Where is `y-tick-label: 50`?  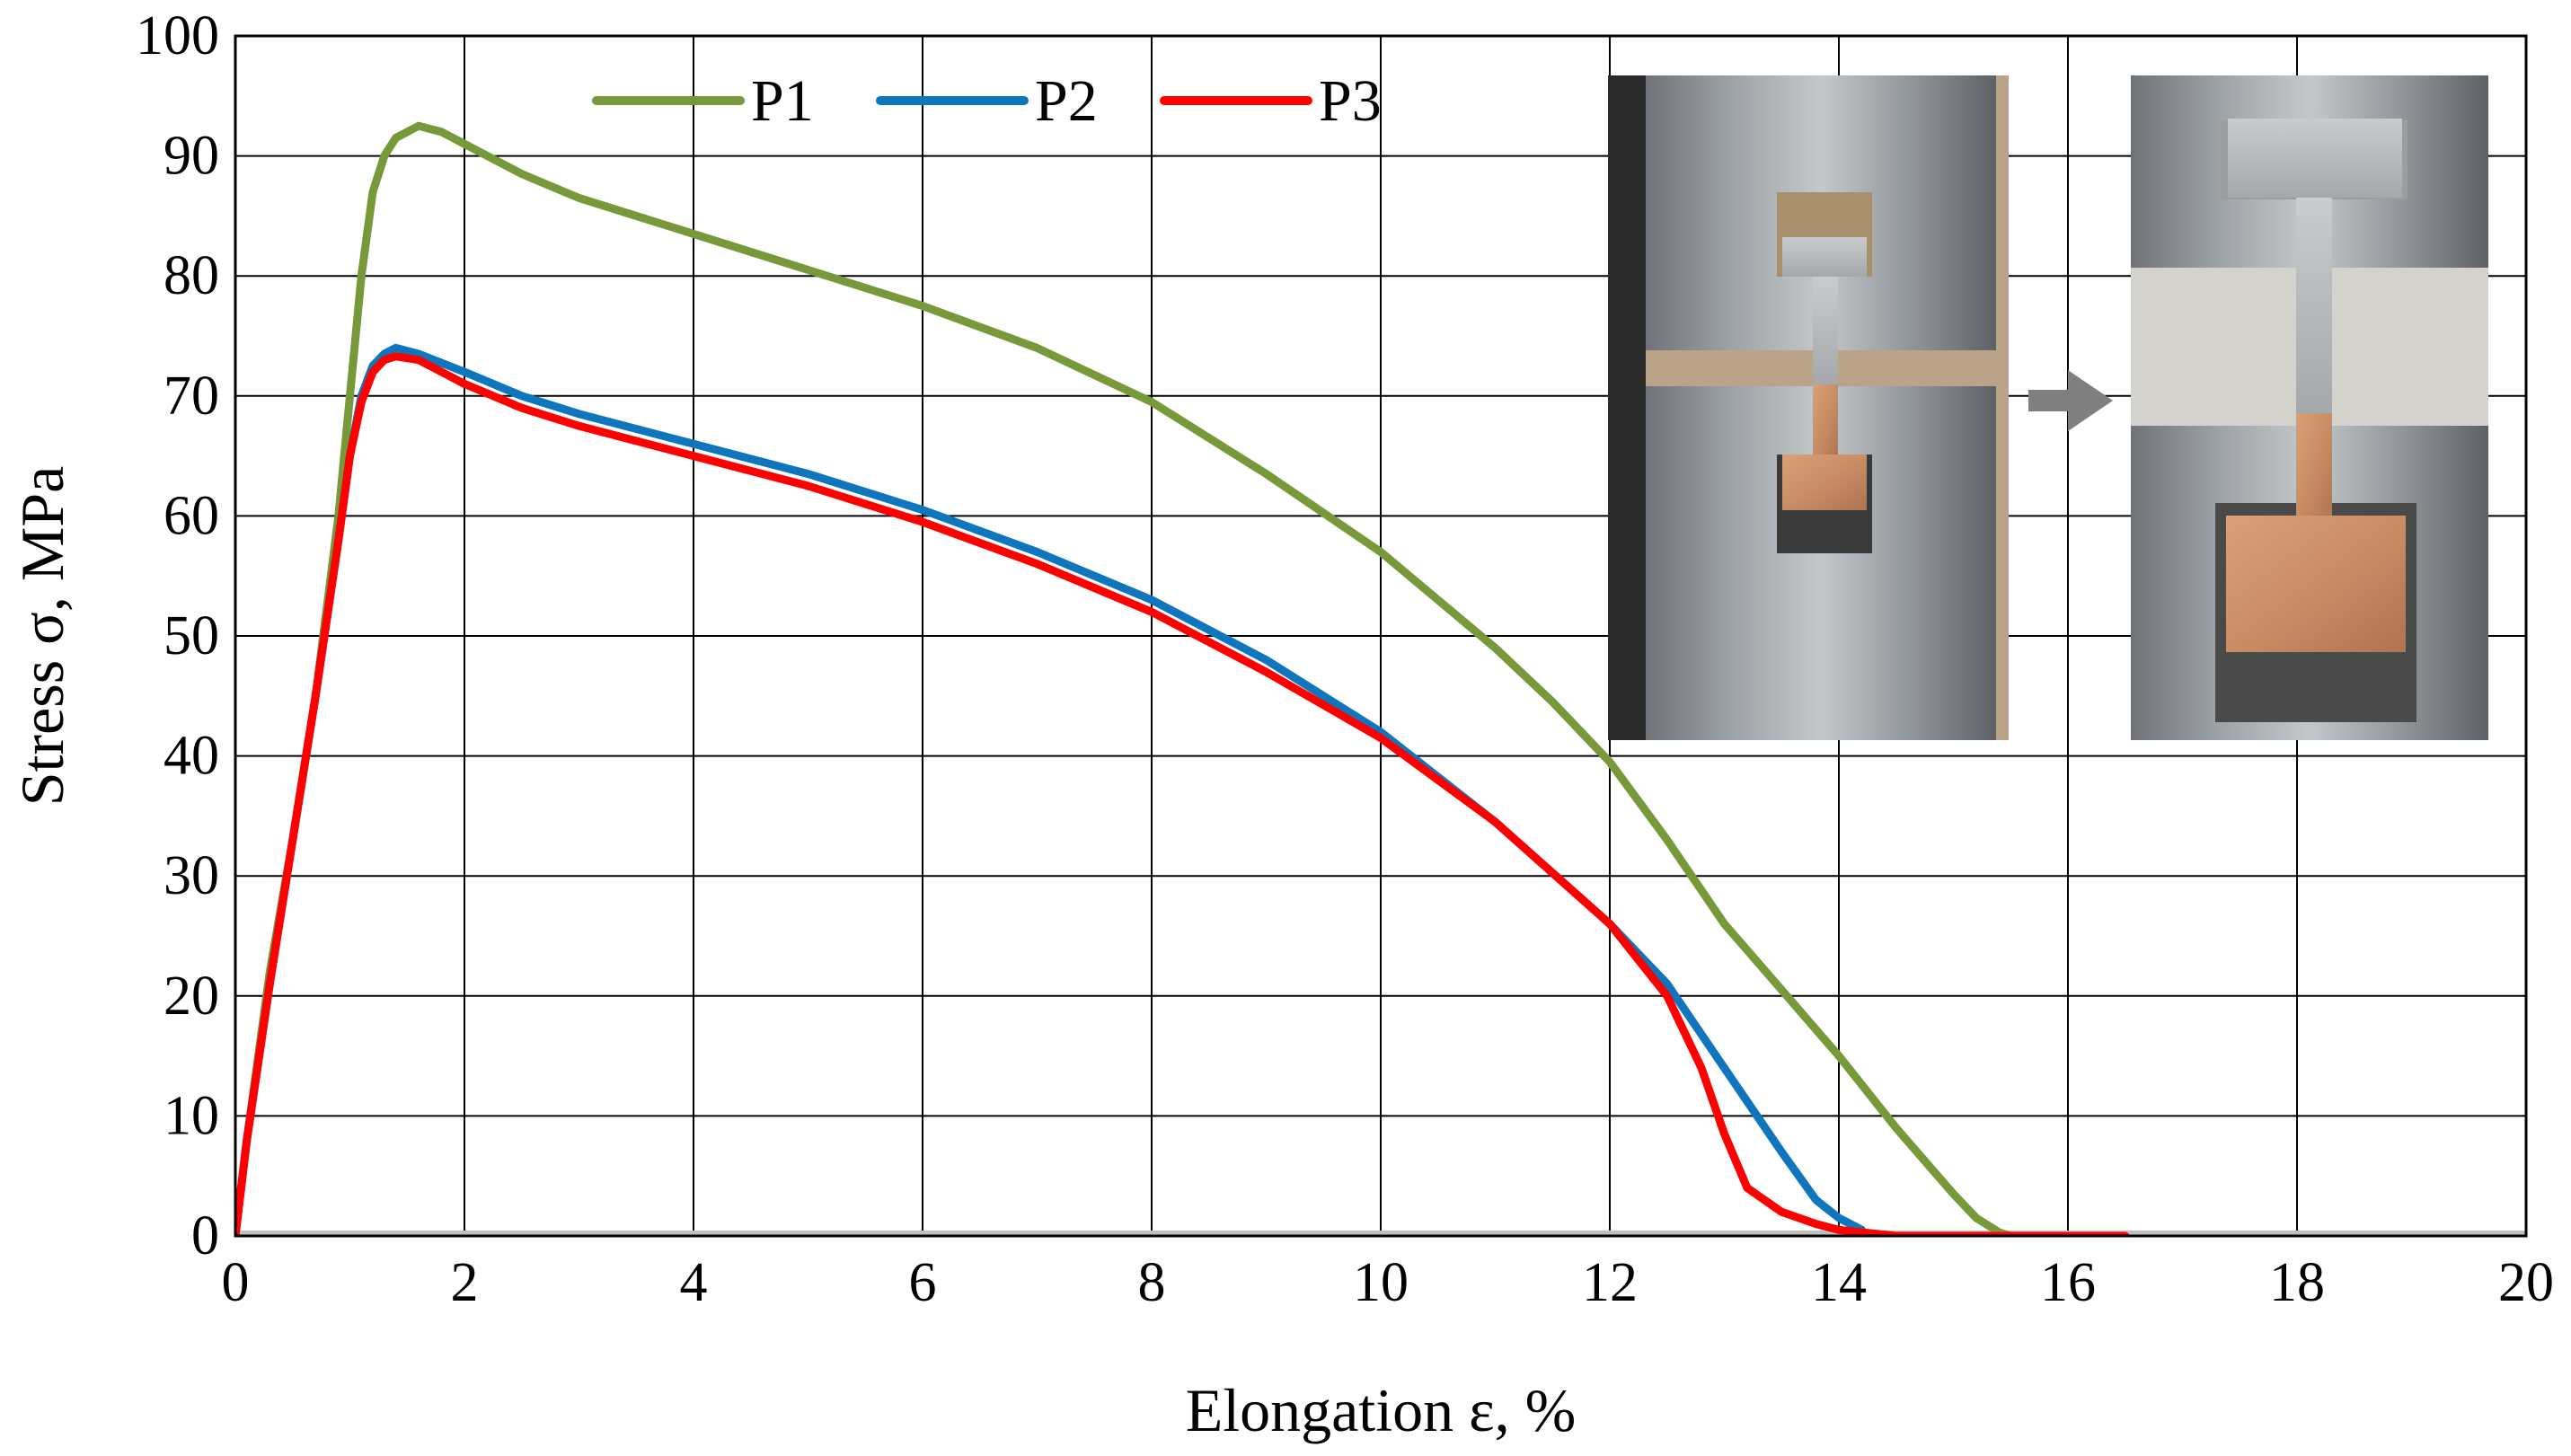
y-tick-label: 50 is located at coordinates (191, 635).